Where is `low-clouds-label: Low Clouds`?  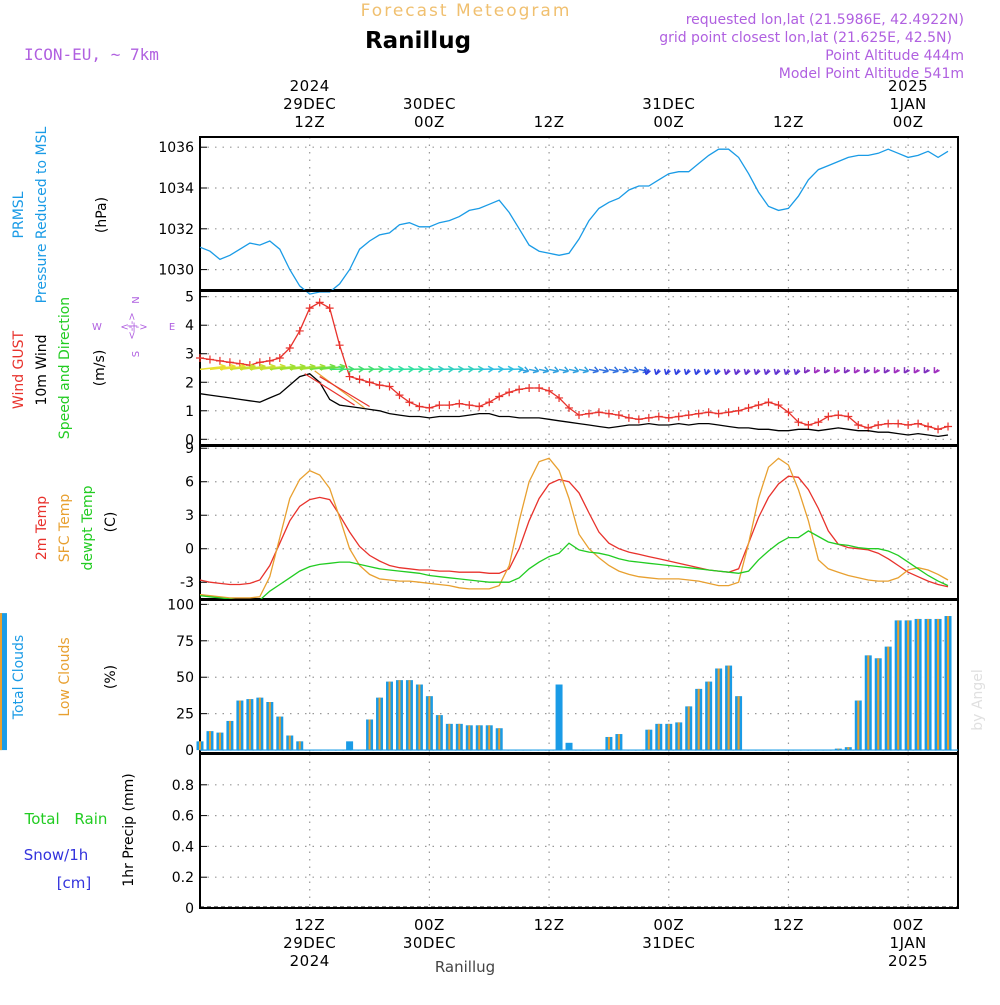
low-clouds-label: Low Clouds is located at coordinates (65, 676).